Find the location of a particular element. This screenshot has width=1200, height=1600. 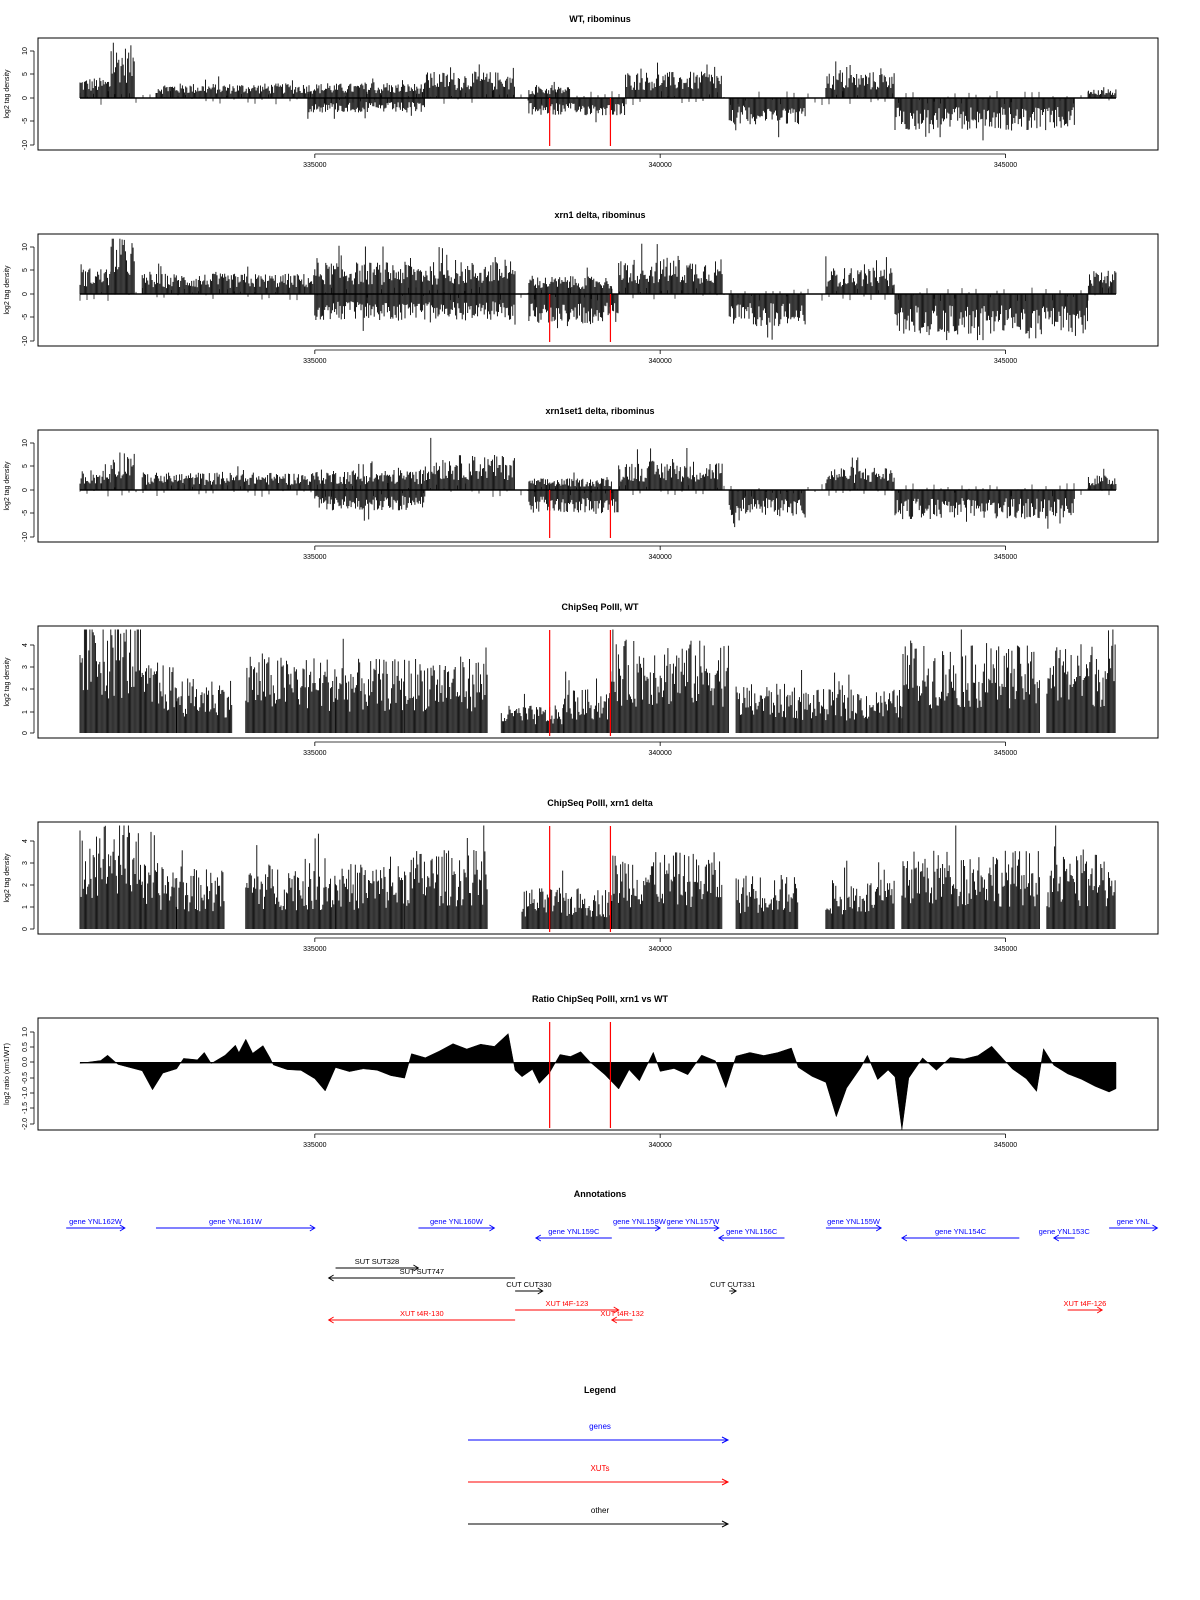

panel-title: xrn1 delta, ribominus is located at coordinates (599, 215).